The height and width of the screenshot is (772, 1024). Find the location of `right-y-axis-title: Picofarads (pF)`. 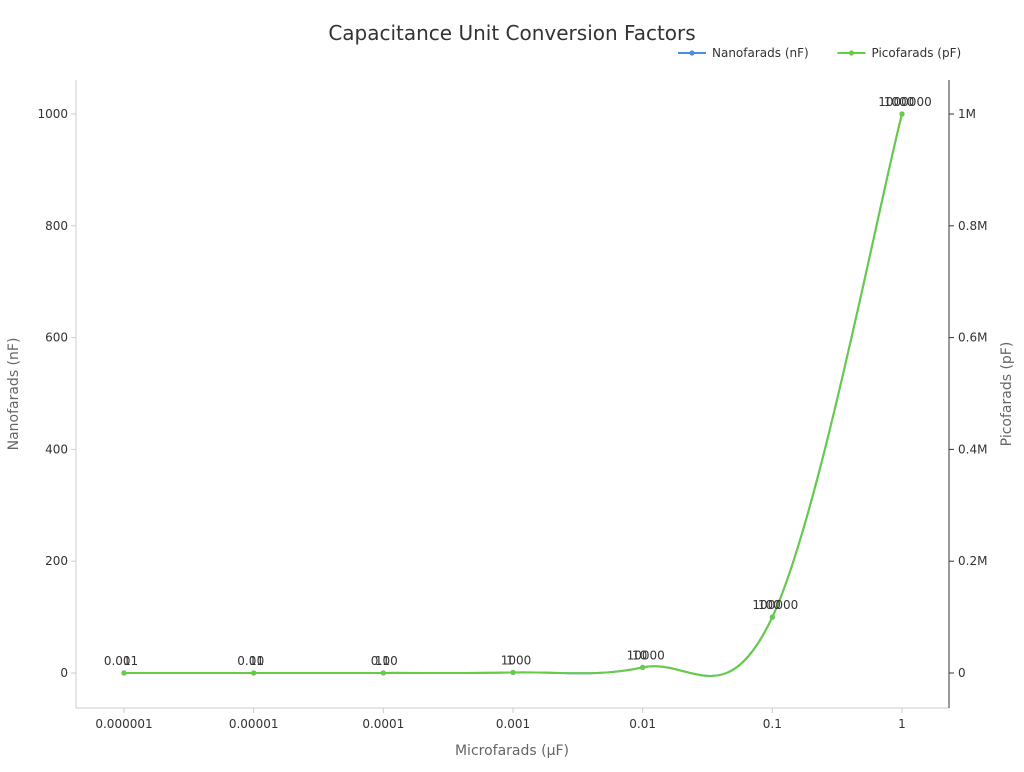

right-y-axis-title: Picofarads (pF) is located at coordinates (1007, 394).